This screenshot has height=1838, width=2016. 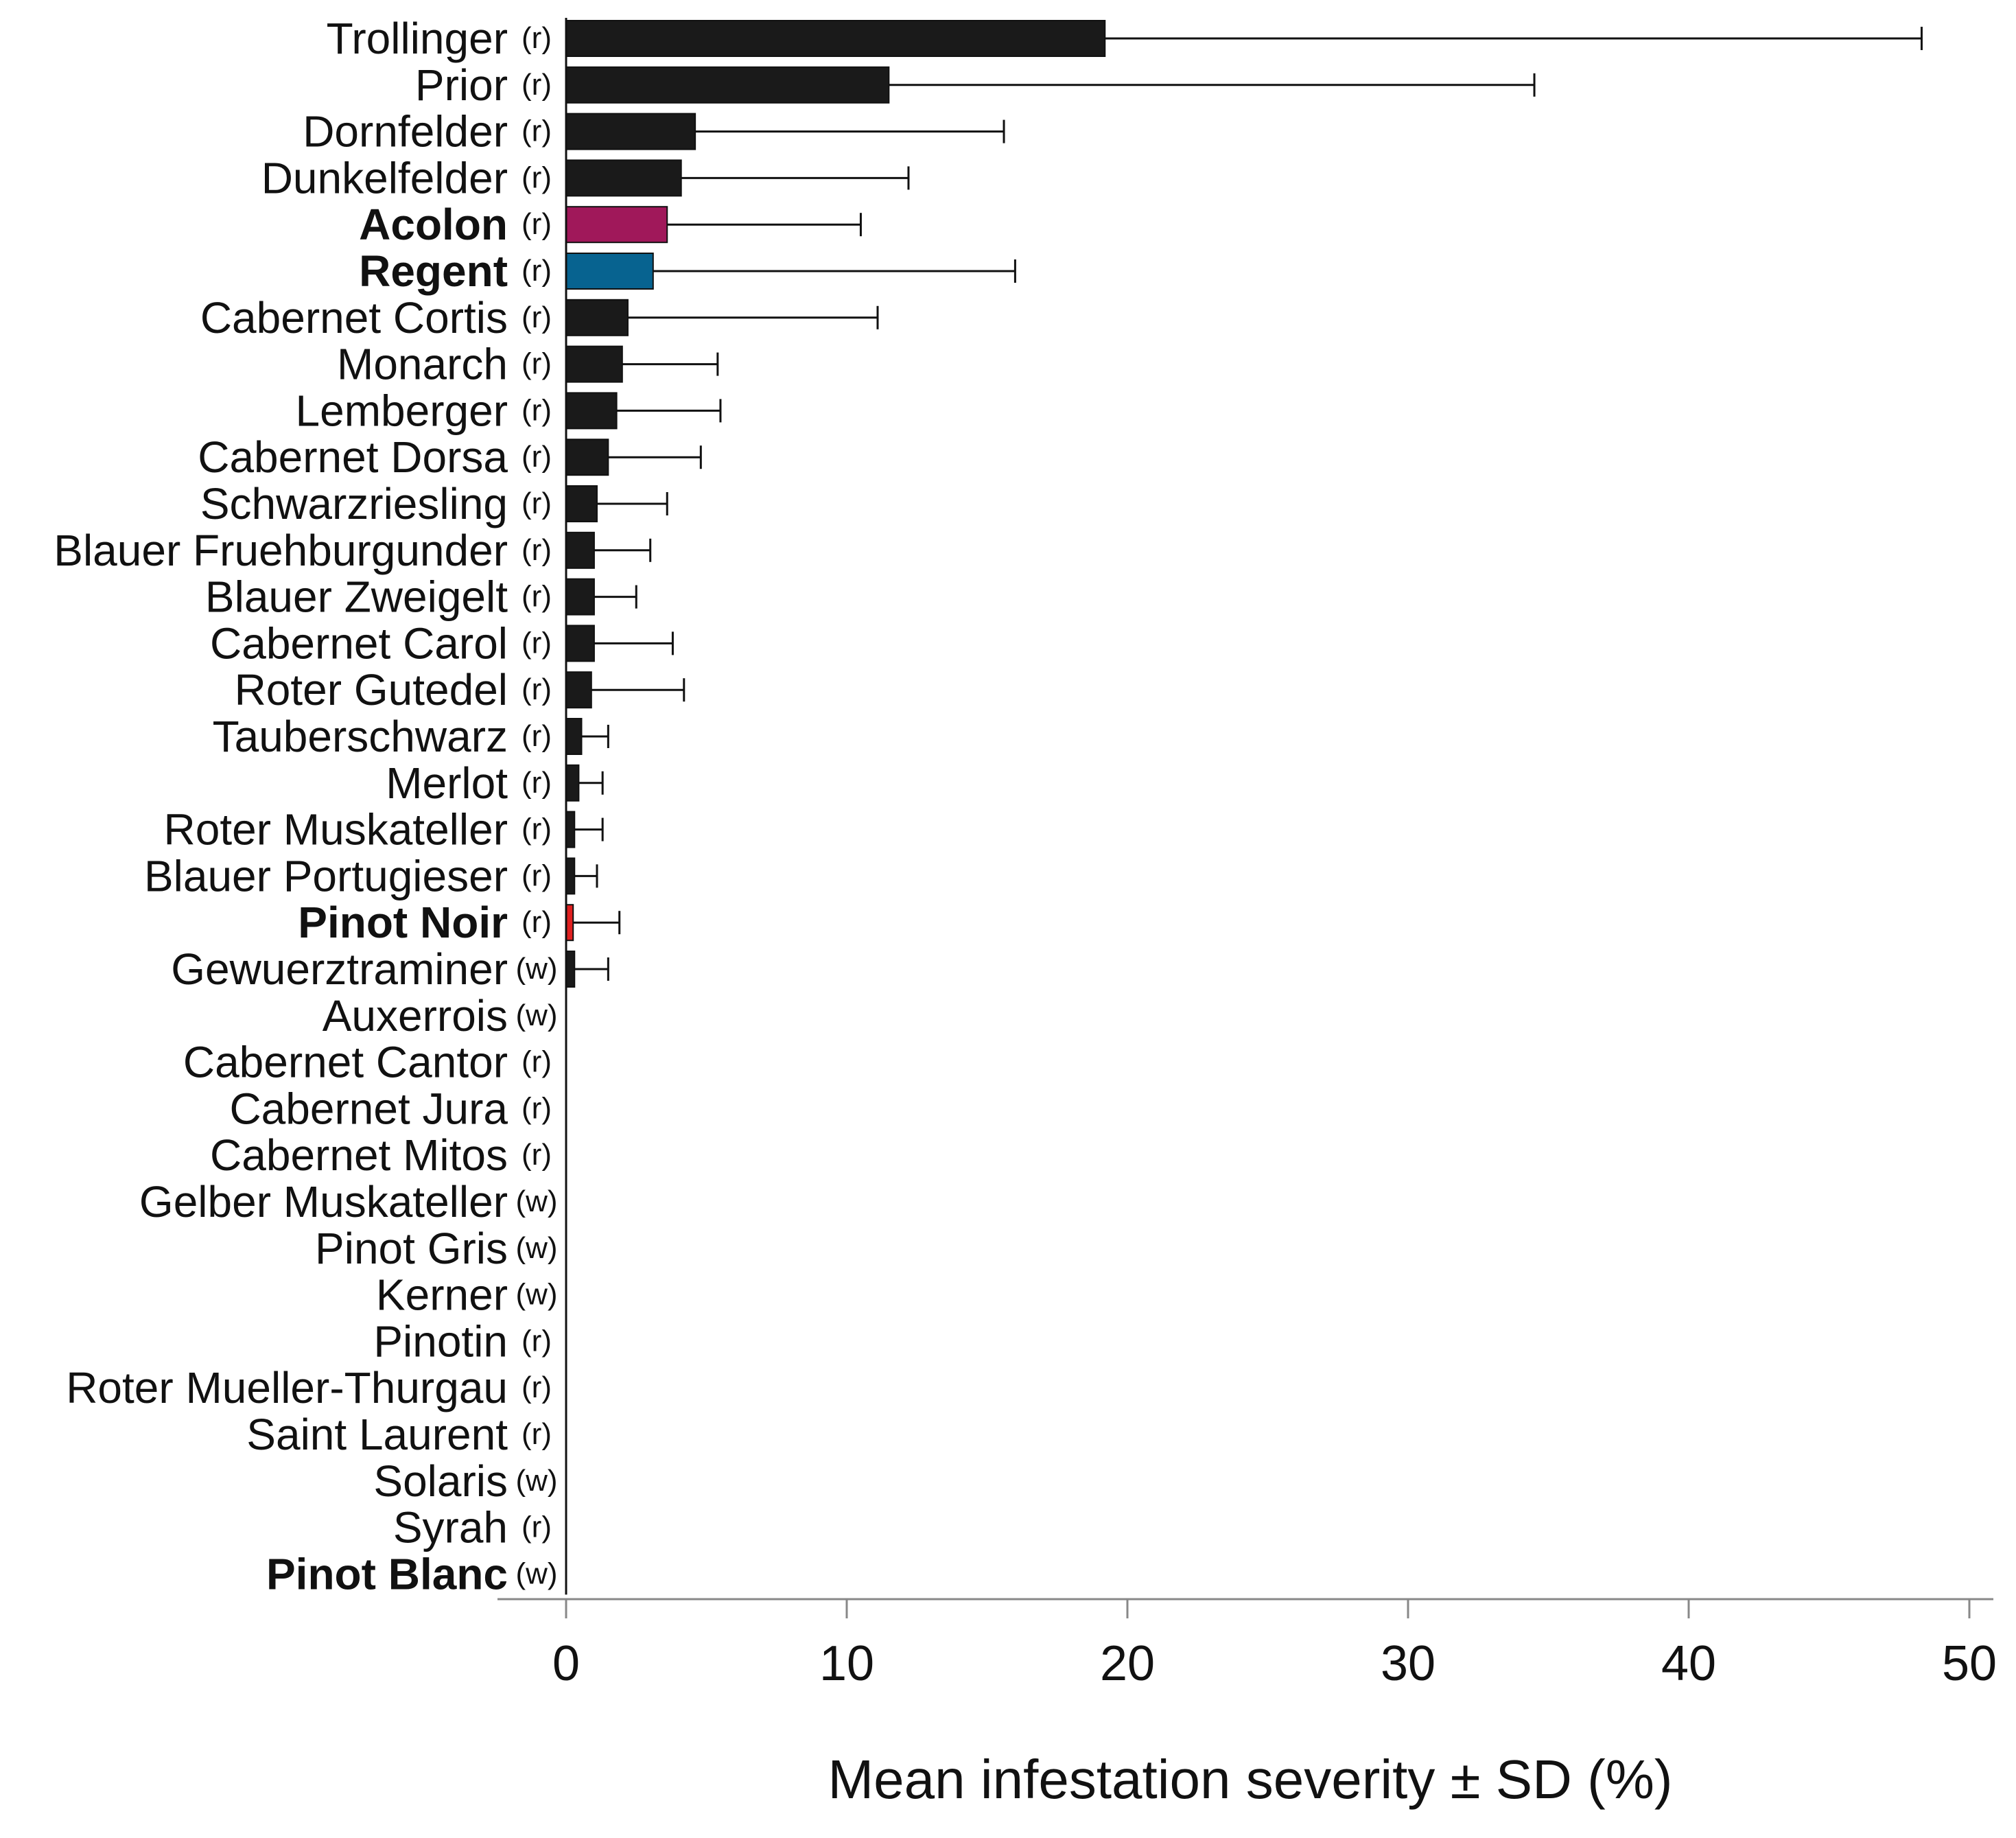 I want to click on wine-type-label-10: (r), so click(x=536, y=503).